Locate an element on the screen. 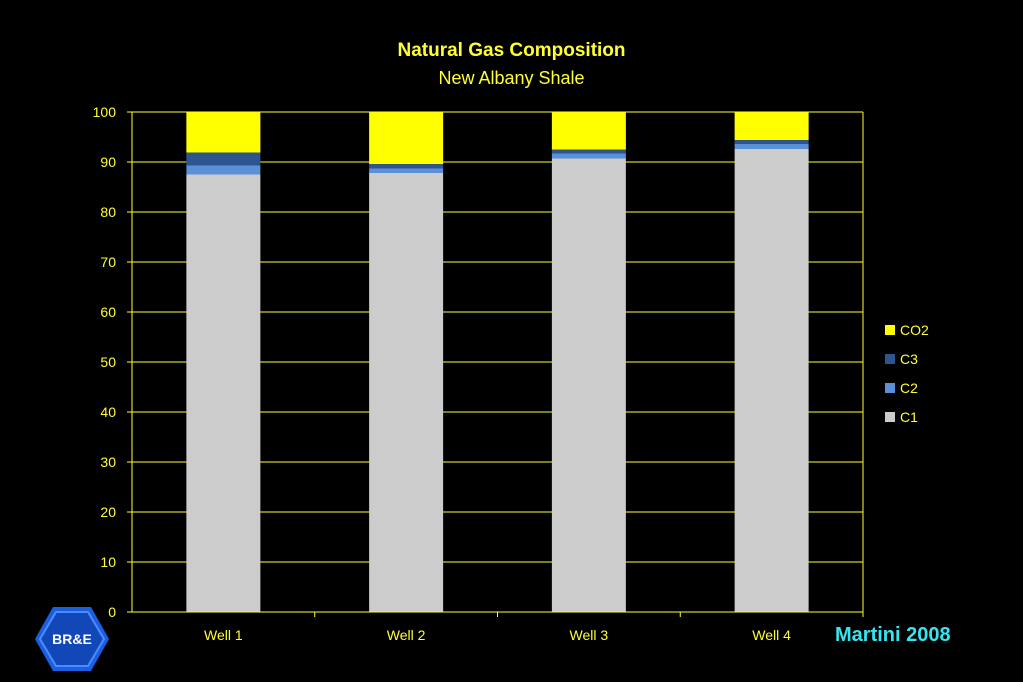 The width and height of the screenshot is (1023, 682). legend-swatch-c3 is located at coordinates (890, 359).